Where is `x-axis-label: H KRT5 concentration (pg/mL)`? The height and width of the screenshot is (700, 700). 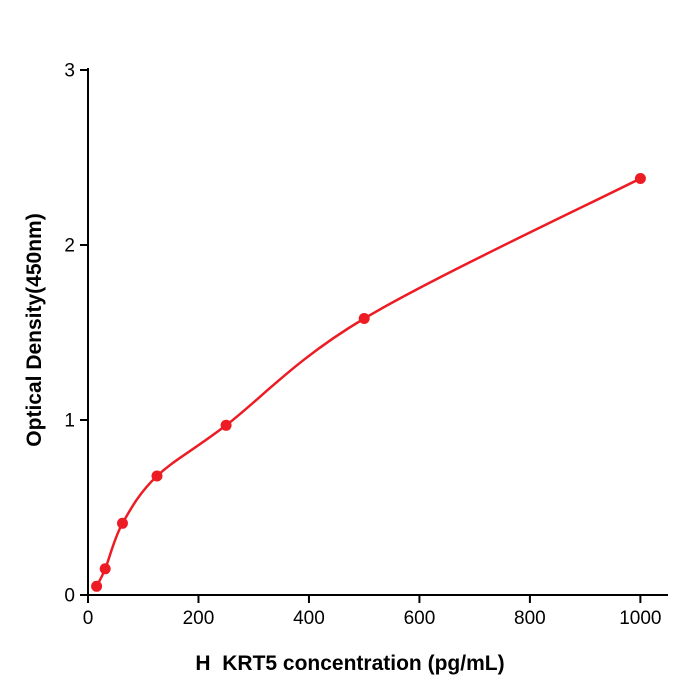 x-axis-label: H KRT5 concentration (pg/mL) is located at coordinates (350, 663).